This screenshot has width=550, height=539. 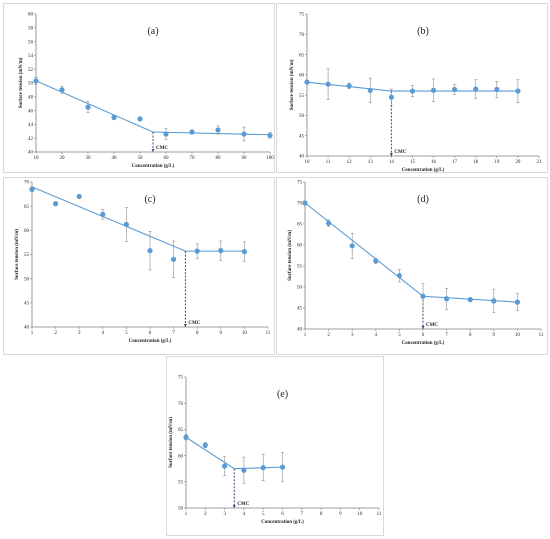 I want to click on y-tick-label: 56, so click(x=31, y=42).